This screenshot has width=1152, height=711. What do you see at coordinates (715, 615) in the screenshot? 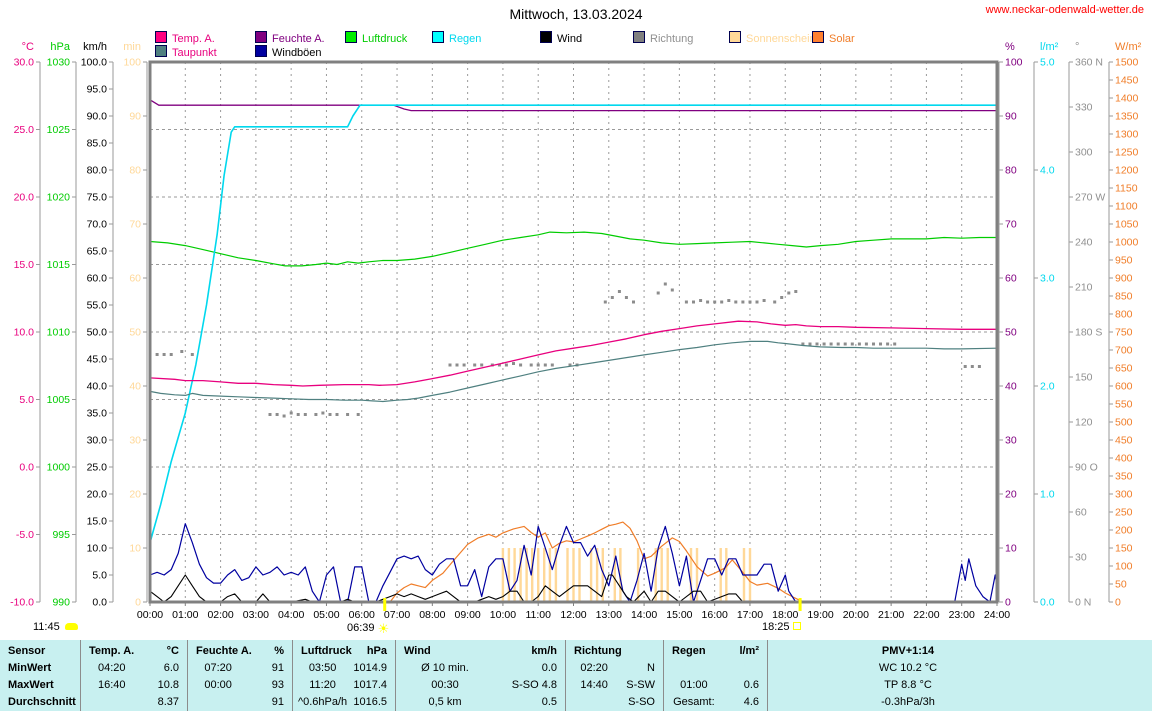
I see `time-label: 16:00` at bounding box center [715, 615].